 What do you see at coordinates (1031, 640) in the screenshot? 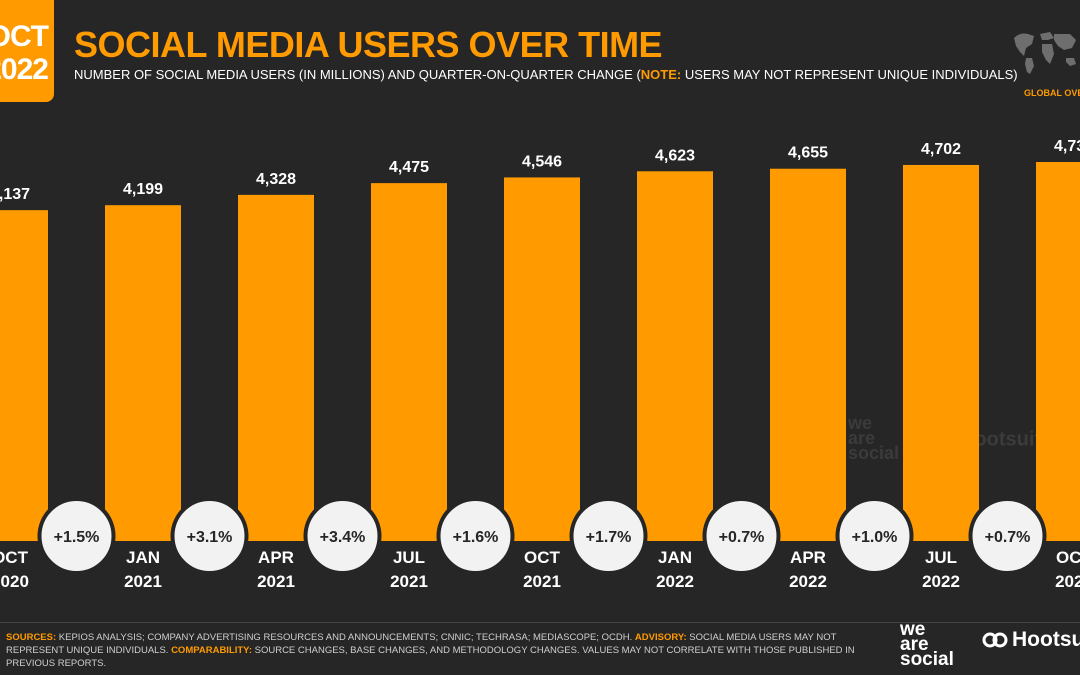
I see `hootsuite-logo: Hootsuite` at bounding box center [1031, 640].